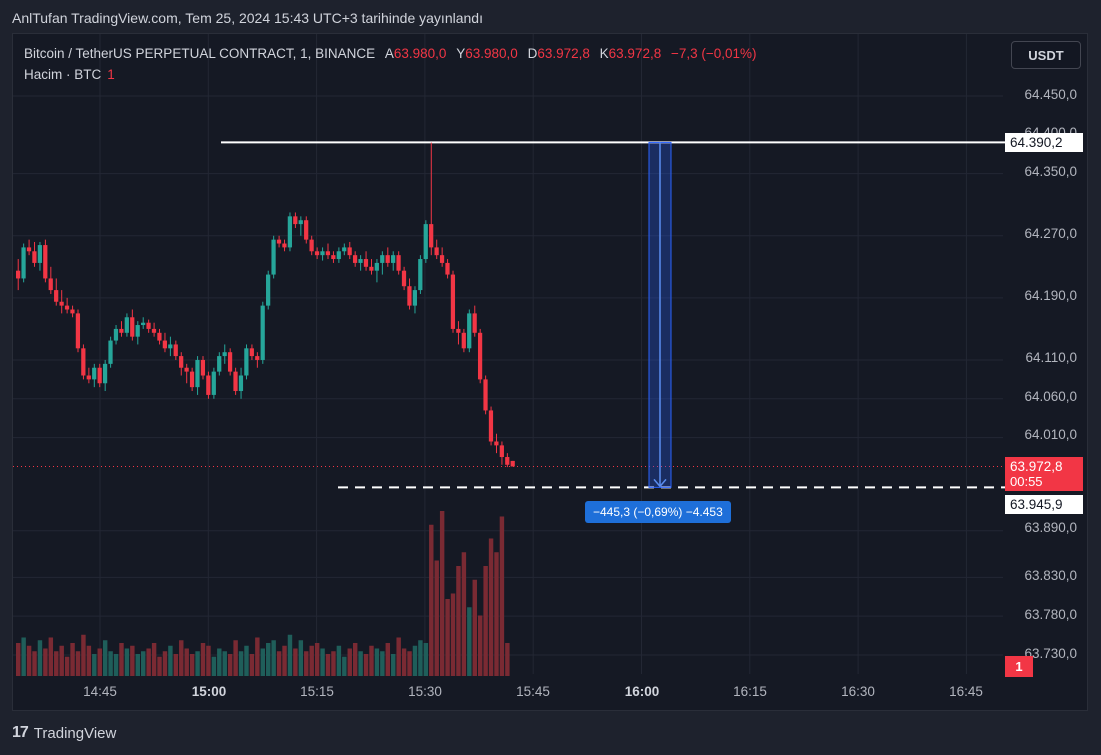  I want to click on price-tick: 64.010,0, so click(1050, 434).